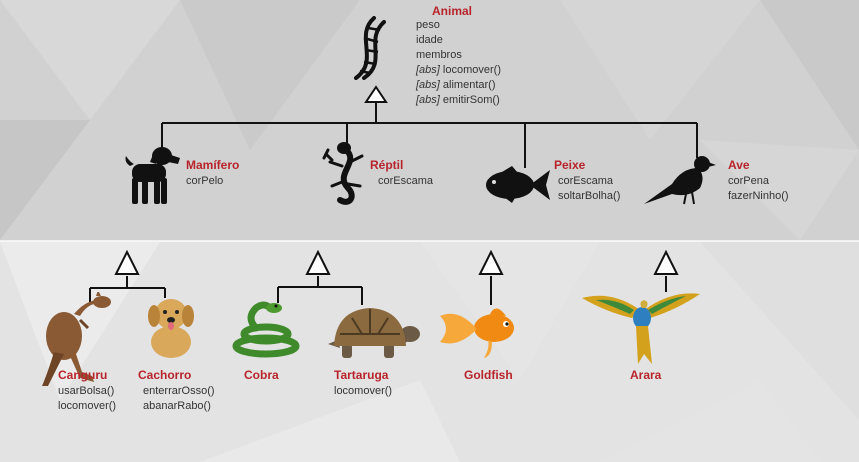  I want to click on method: [abs] emitirSom(), so click(458, 100).